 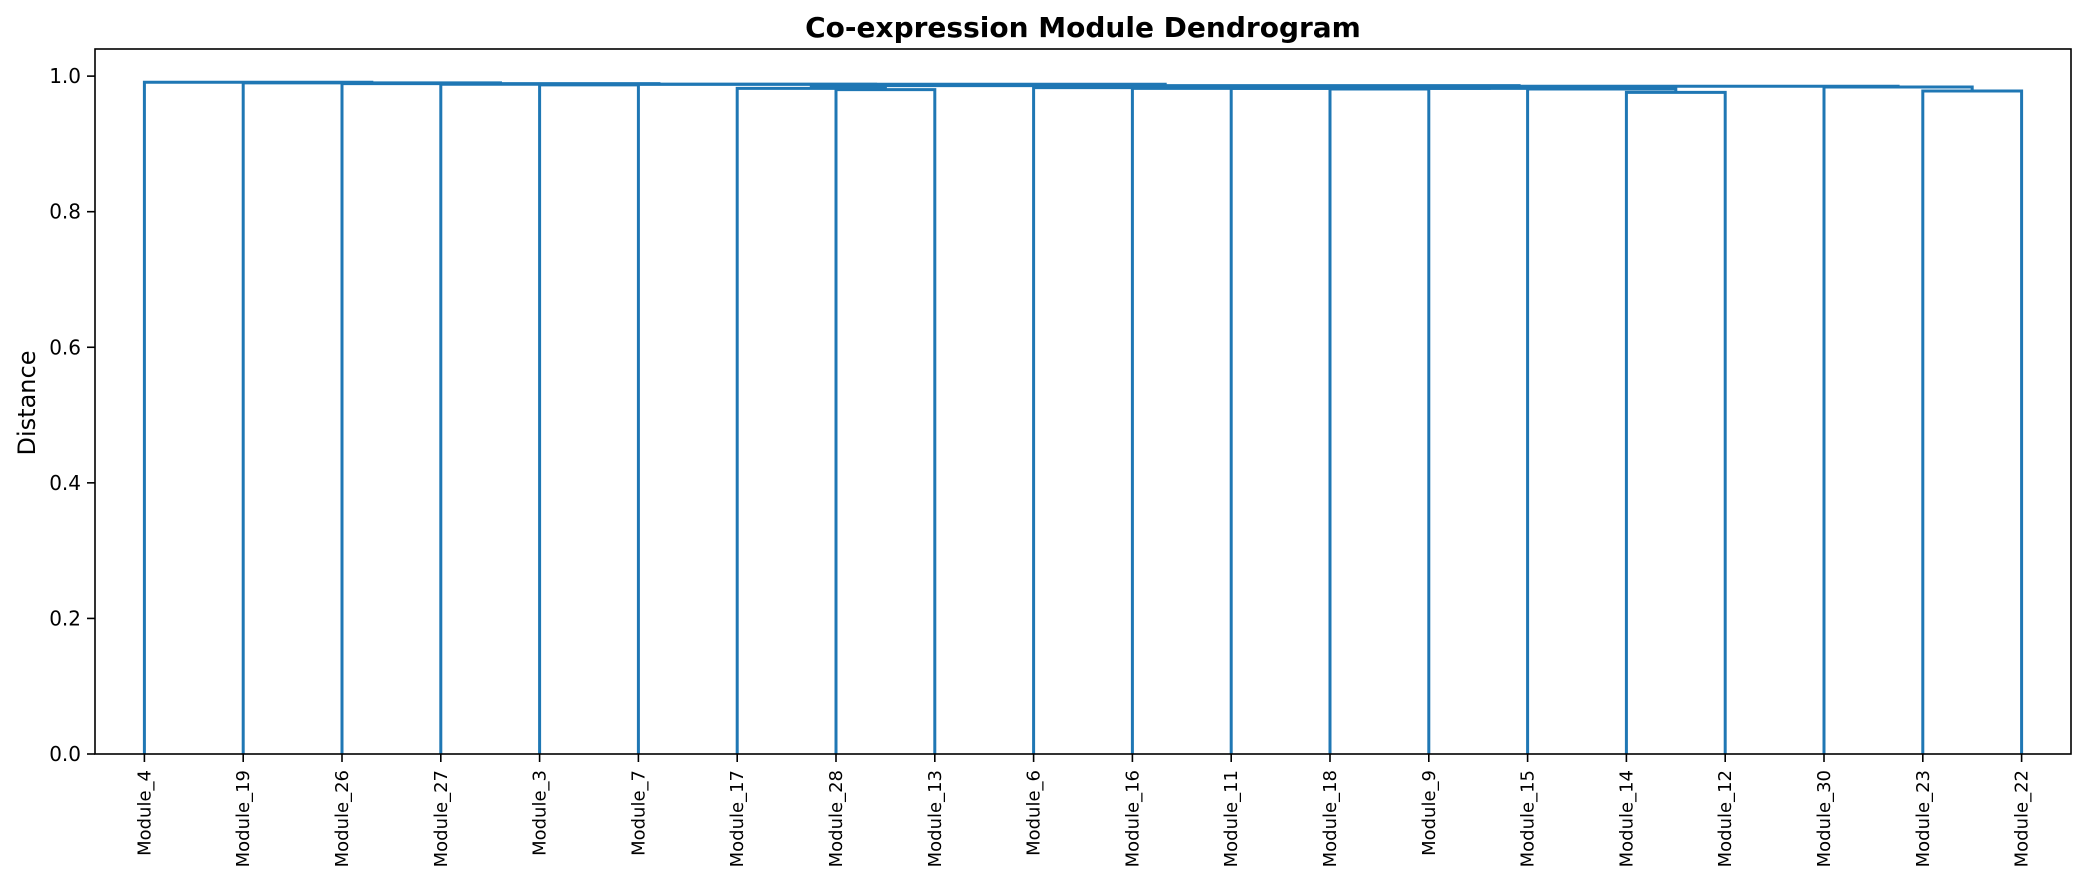 I want to click on leaf-label: Module_23, so click(x=1923, y=818).